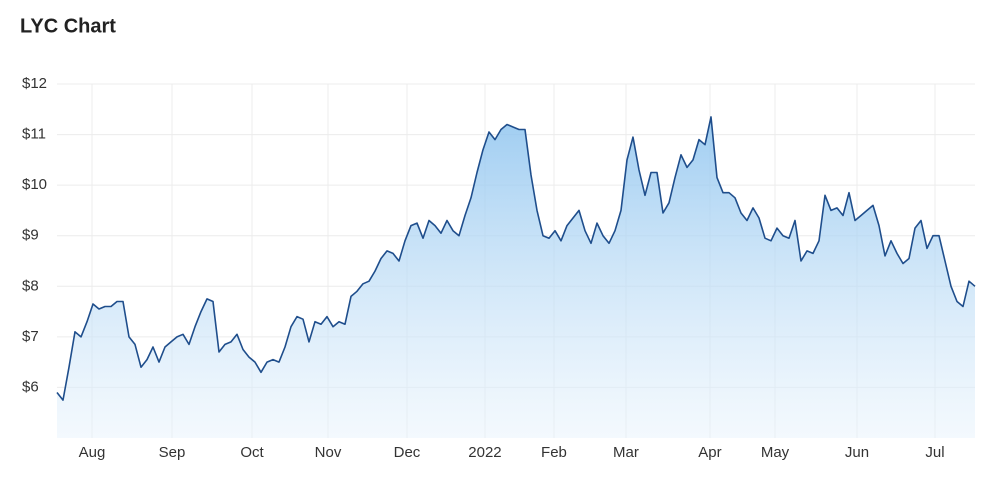 The height and width of the screenshot is (477, 1000). What do you see at coordinates (34, 184) in the screenshot?
I see `y-tick-label: $10` at bounding box center [34, 184].